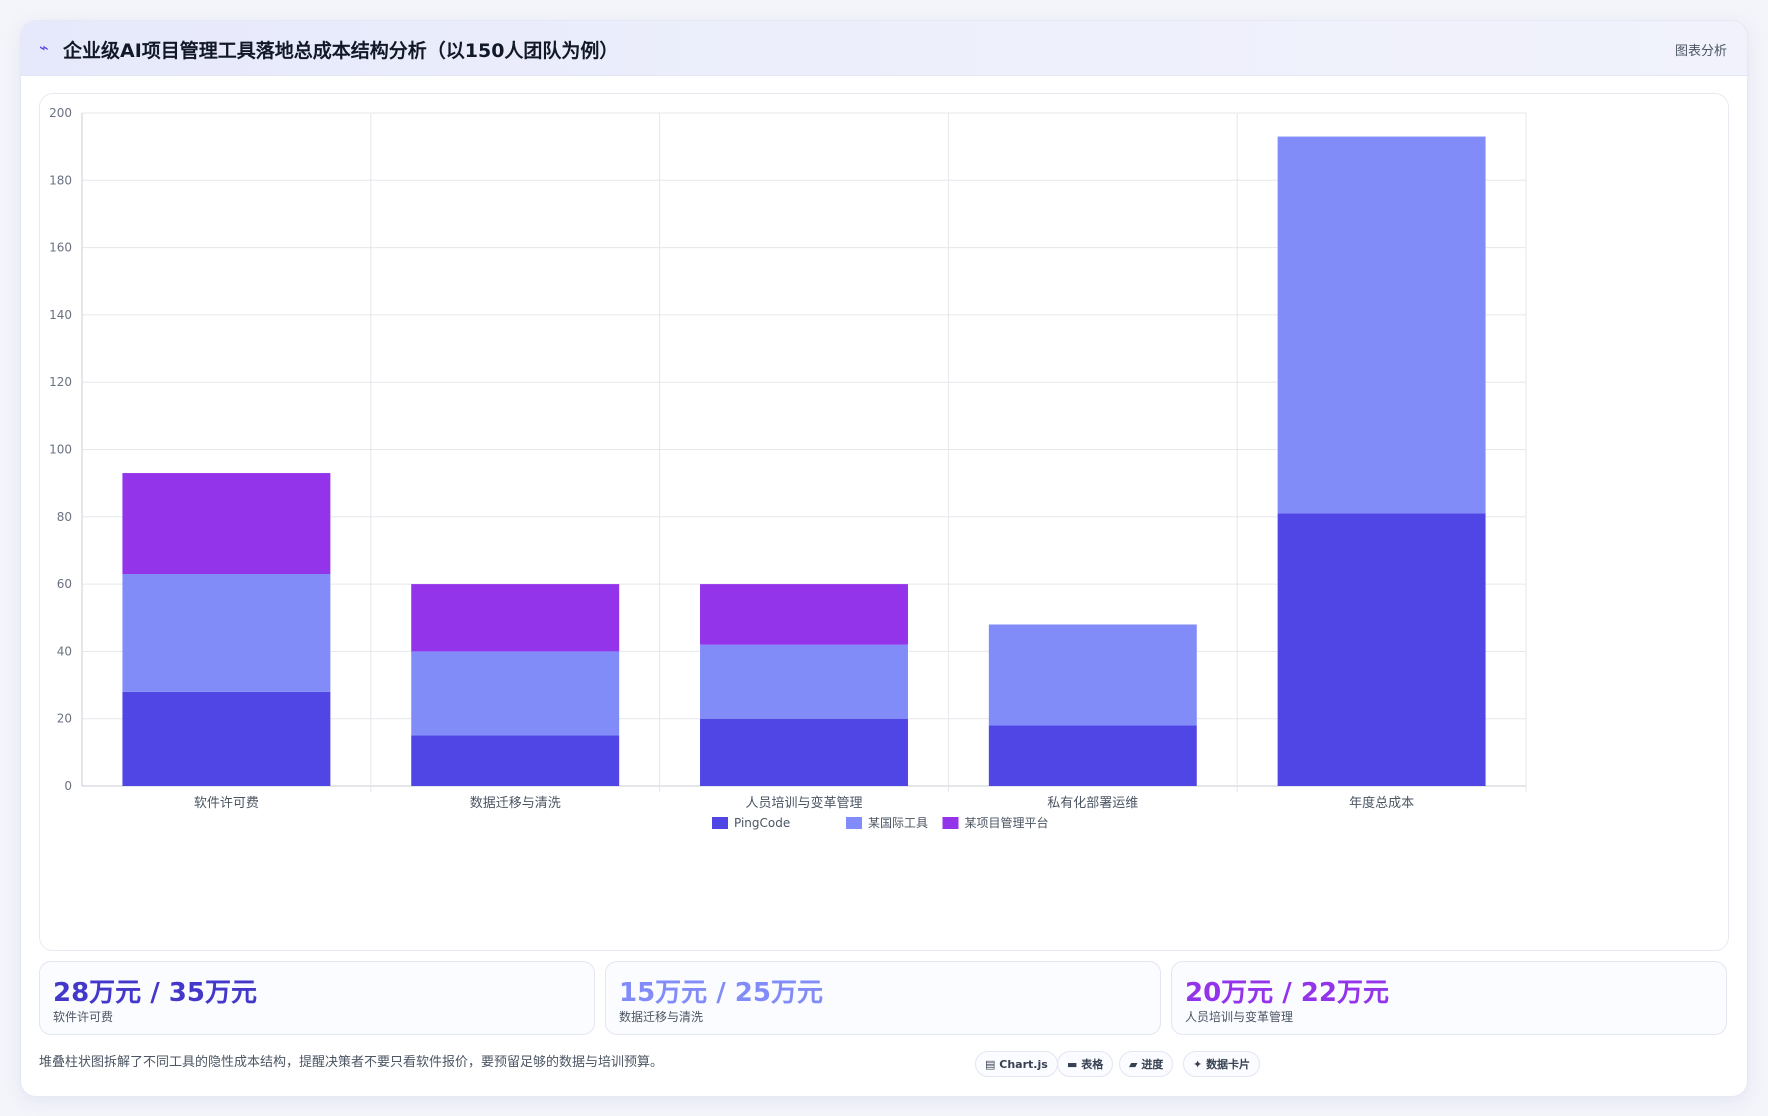  I want to click on y-tick-label: 140, so click(60, 315).